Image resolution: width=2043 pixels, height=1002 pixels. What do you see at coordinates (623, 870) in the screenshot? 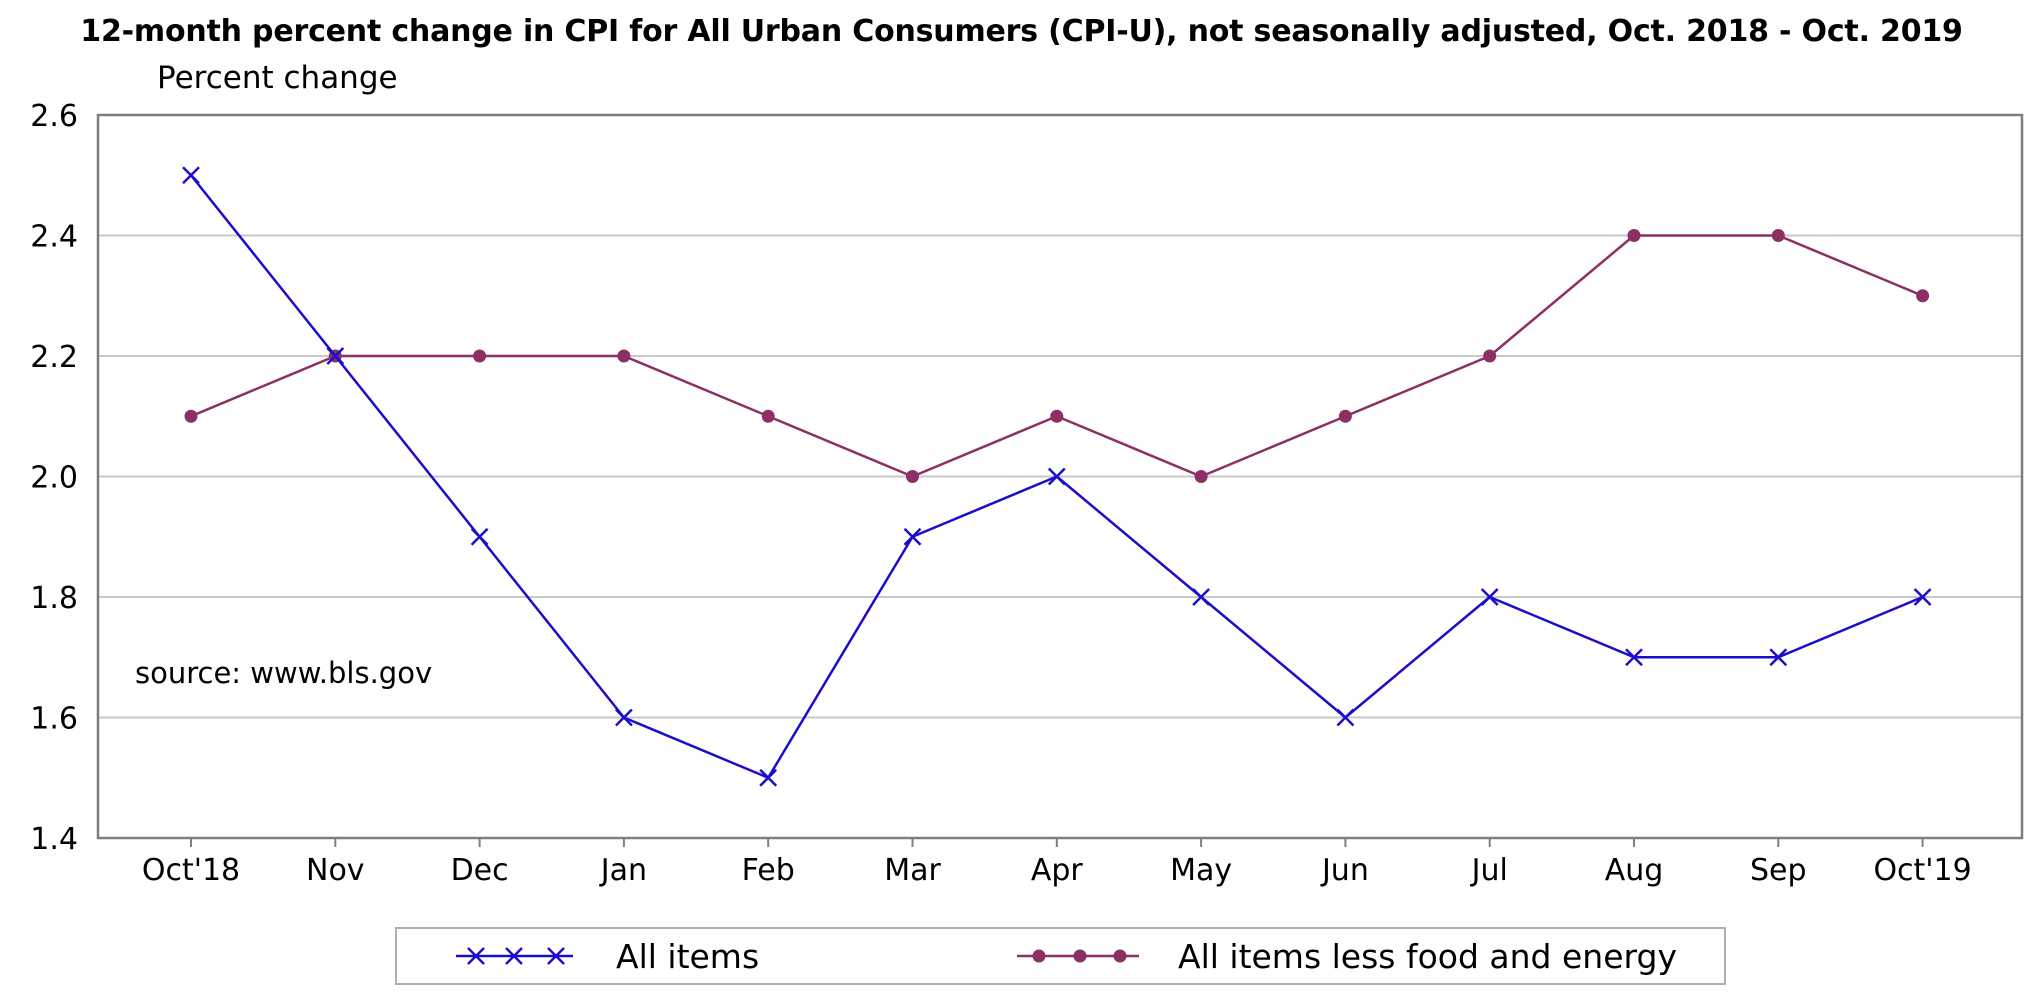
I see `x-tick-label: Jan` at bounding box center [623, 870].